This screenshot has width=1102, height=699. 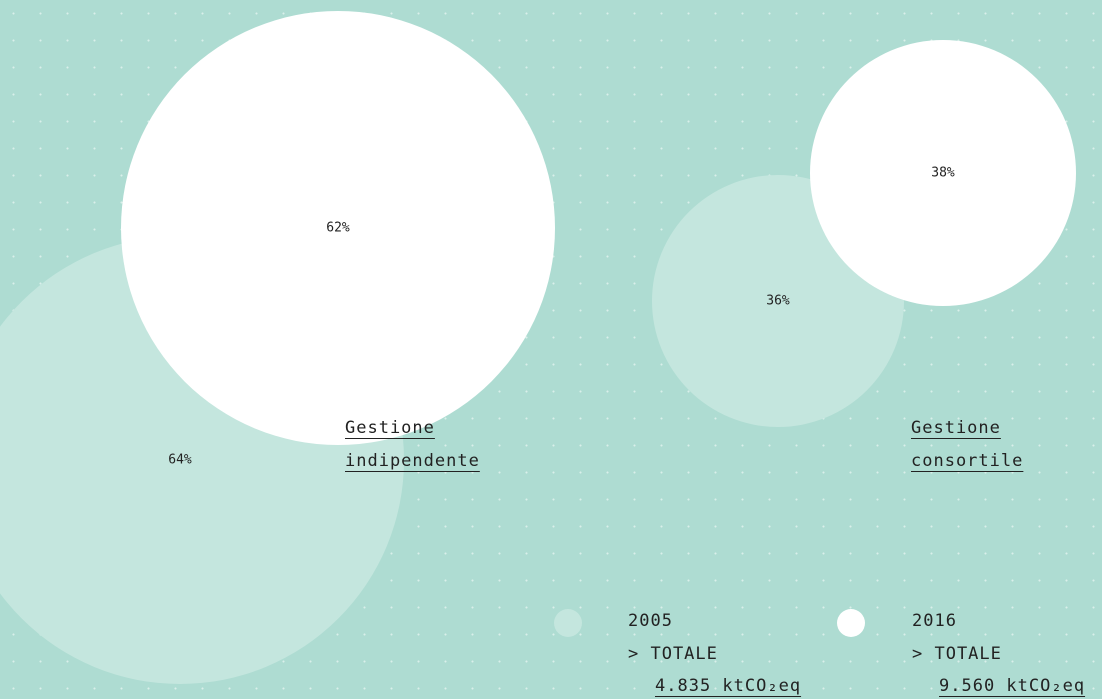 What do you see at coordinates (1012, 686) in the screenshot?
I see `legend-total: 9.560 ktCO₂eq` at bounding box center [1012, 686].